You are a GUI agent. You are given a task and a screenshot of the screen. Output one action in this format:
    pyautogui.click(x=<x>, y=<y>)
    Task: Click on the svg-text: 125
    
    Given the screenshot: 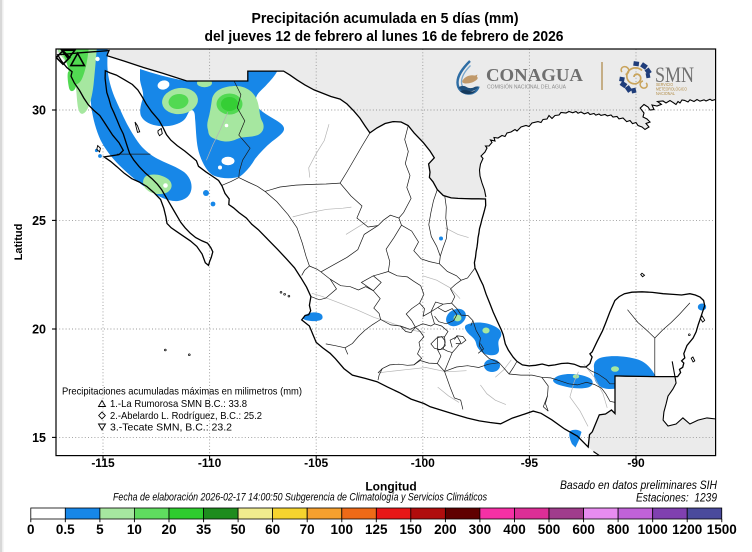 What is the action you would take?
    pyautogui.click(x=376, y=529)
    